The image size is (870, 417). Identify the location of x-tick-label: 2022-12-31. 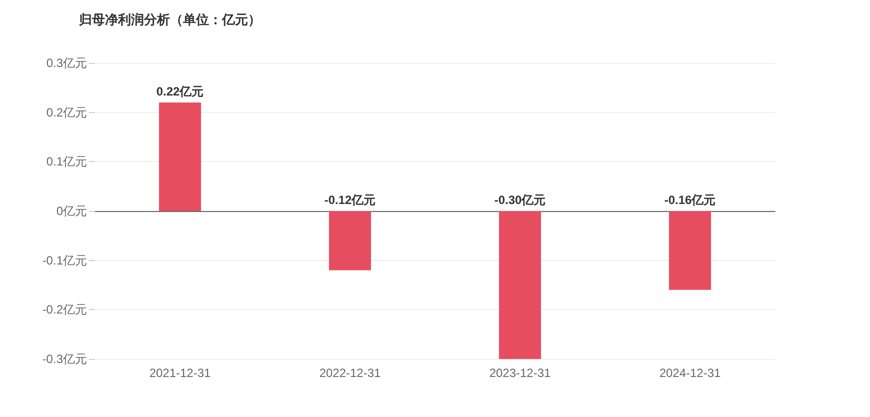
(350, 373).